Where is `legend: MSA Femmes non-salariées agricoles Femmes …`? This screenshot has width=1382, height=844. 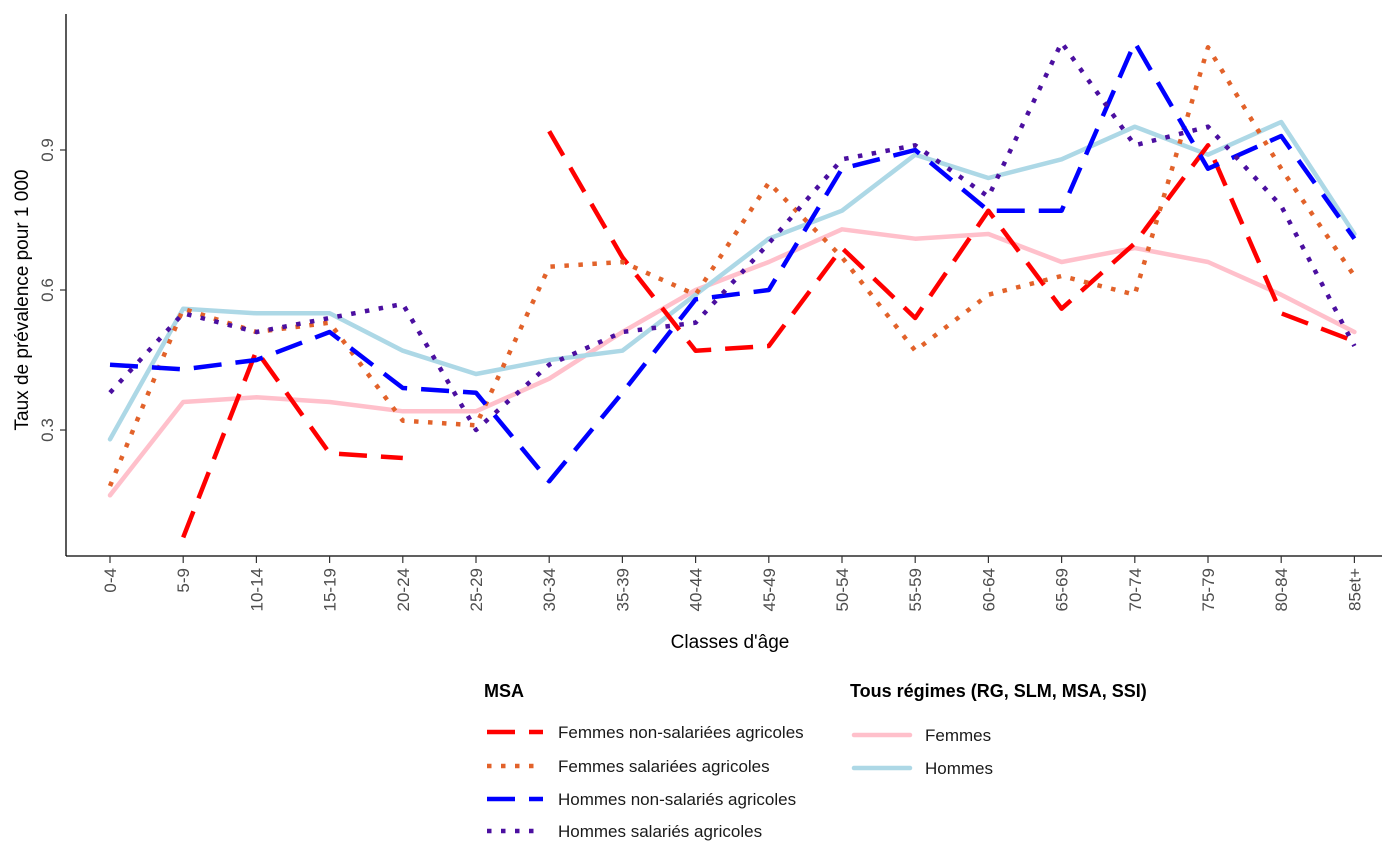
legend: MSA Femmes non-salariées agricoles Femmes … is located at coordinates (815, 761).